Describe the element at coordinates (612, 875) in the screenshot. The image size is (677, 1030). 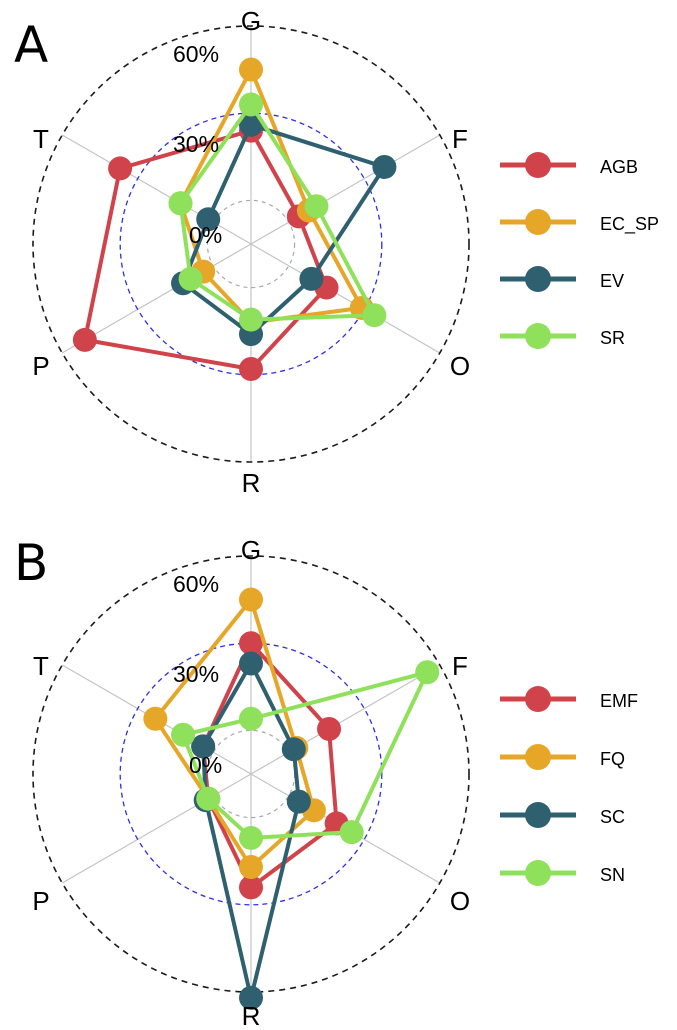
I see `legend-label: SN` at that location.